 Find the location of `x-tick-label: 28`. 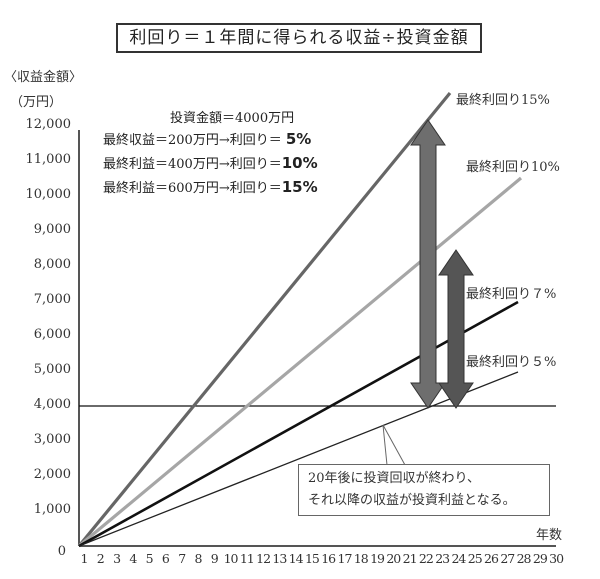

x-tick-label: 28 is located at coordinates (524, 558).